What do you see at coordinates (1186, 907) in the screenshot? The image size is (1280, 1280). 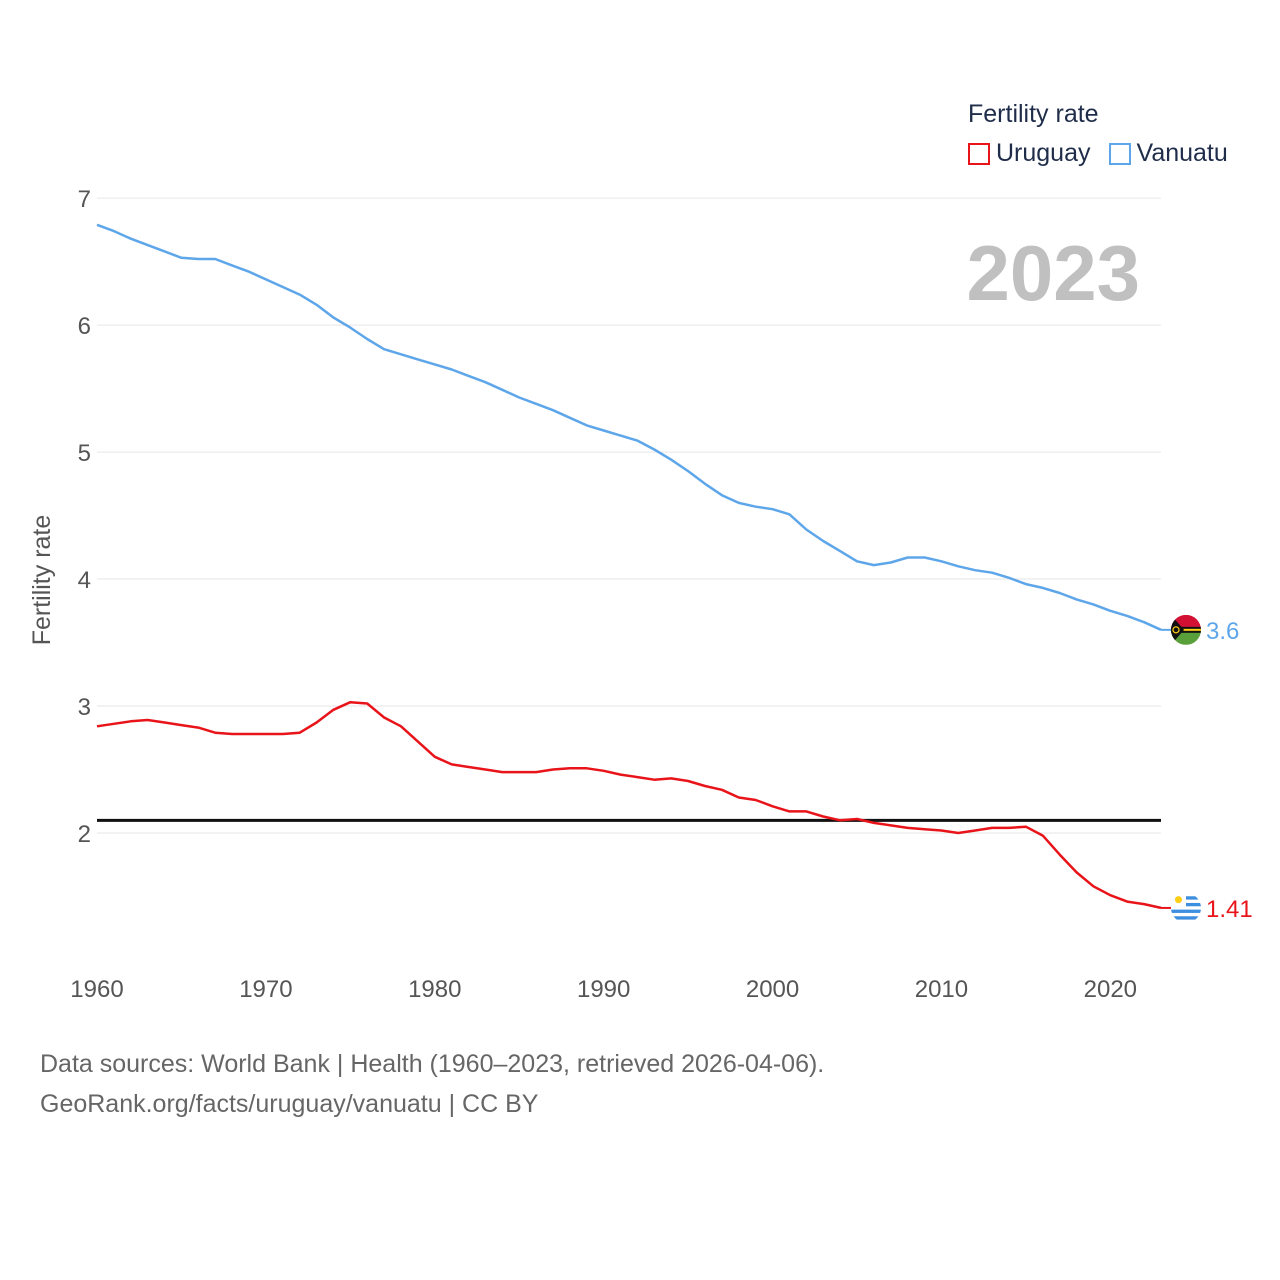 I see `flag-uruguay-icon` at bounding box center [1186, 907].